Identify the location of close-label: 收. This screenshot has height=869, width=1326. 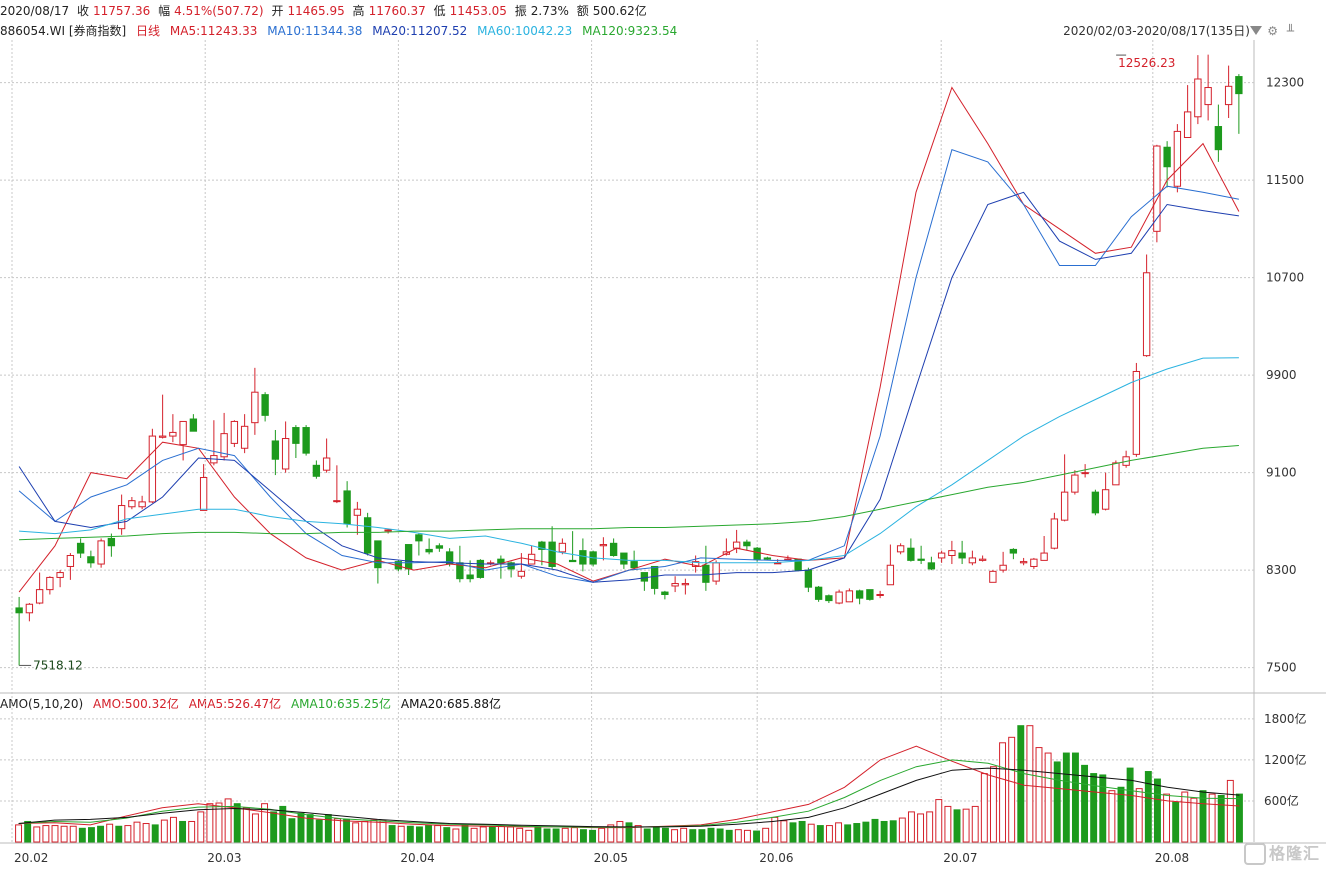
(83, 11).